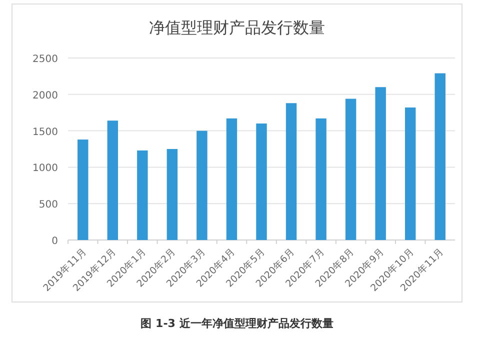 Image resolution: width=500 pixels, height=364 pixels. What do you see at coordinates (45, 96) in the screenshot?
I see `y-tick-label: 2000` at bounding box center [45, 96].